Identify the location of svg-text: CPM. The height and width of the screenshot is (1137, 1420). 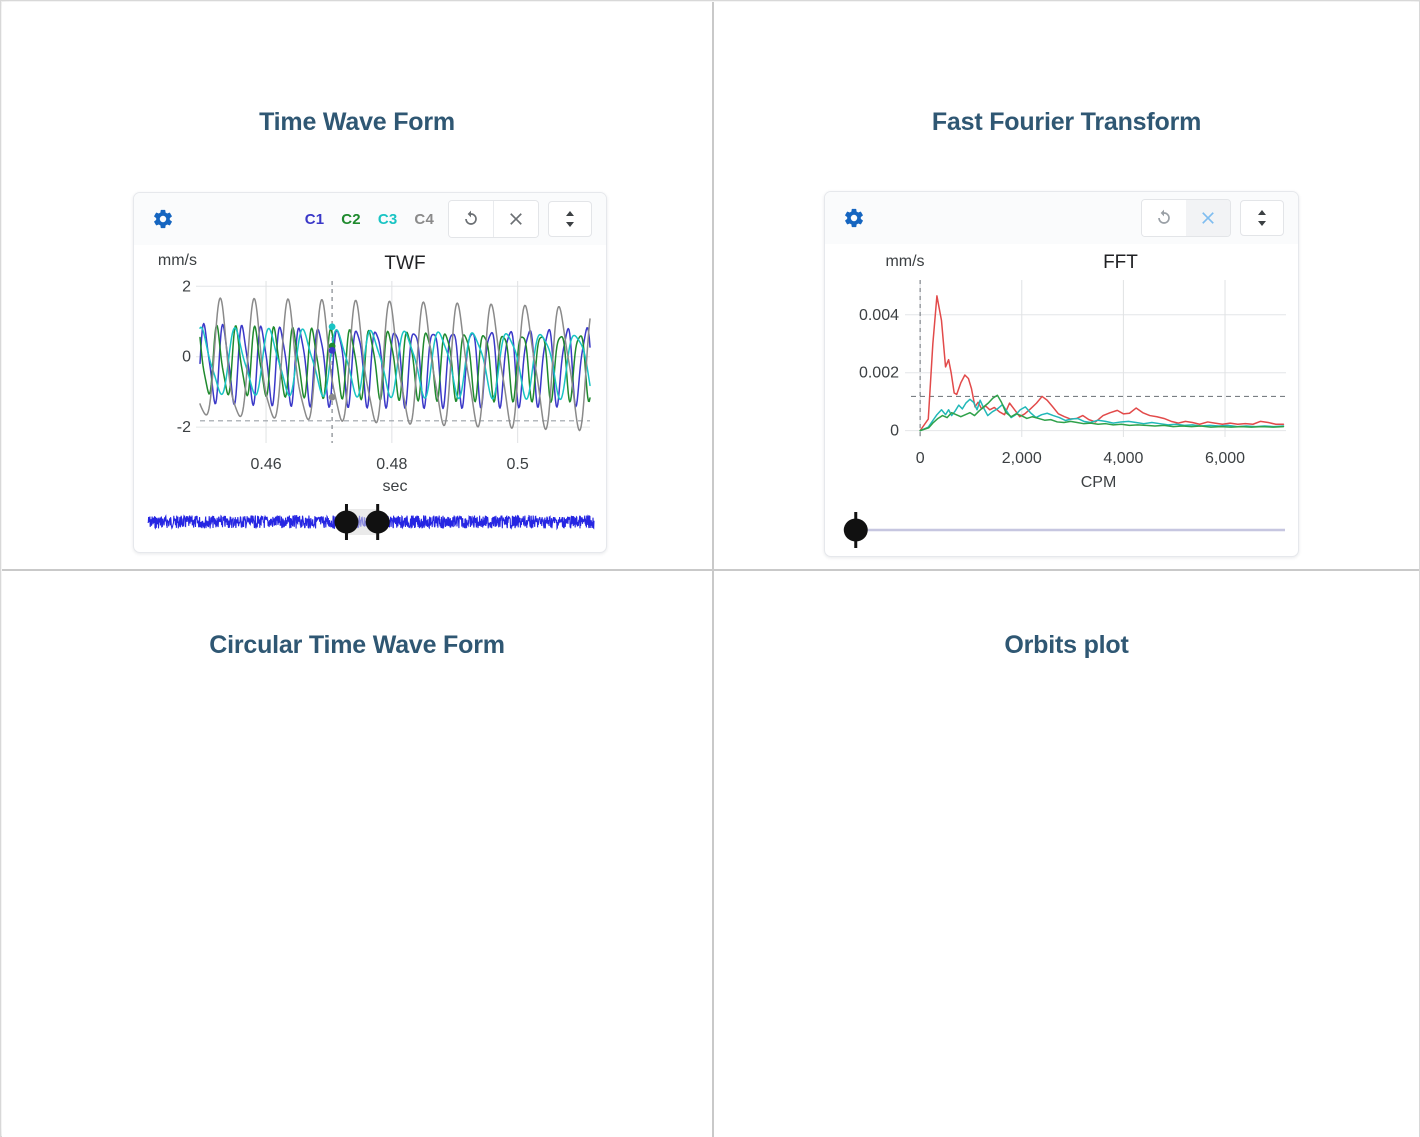
(1099, 482).